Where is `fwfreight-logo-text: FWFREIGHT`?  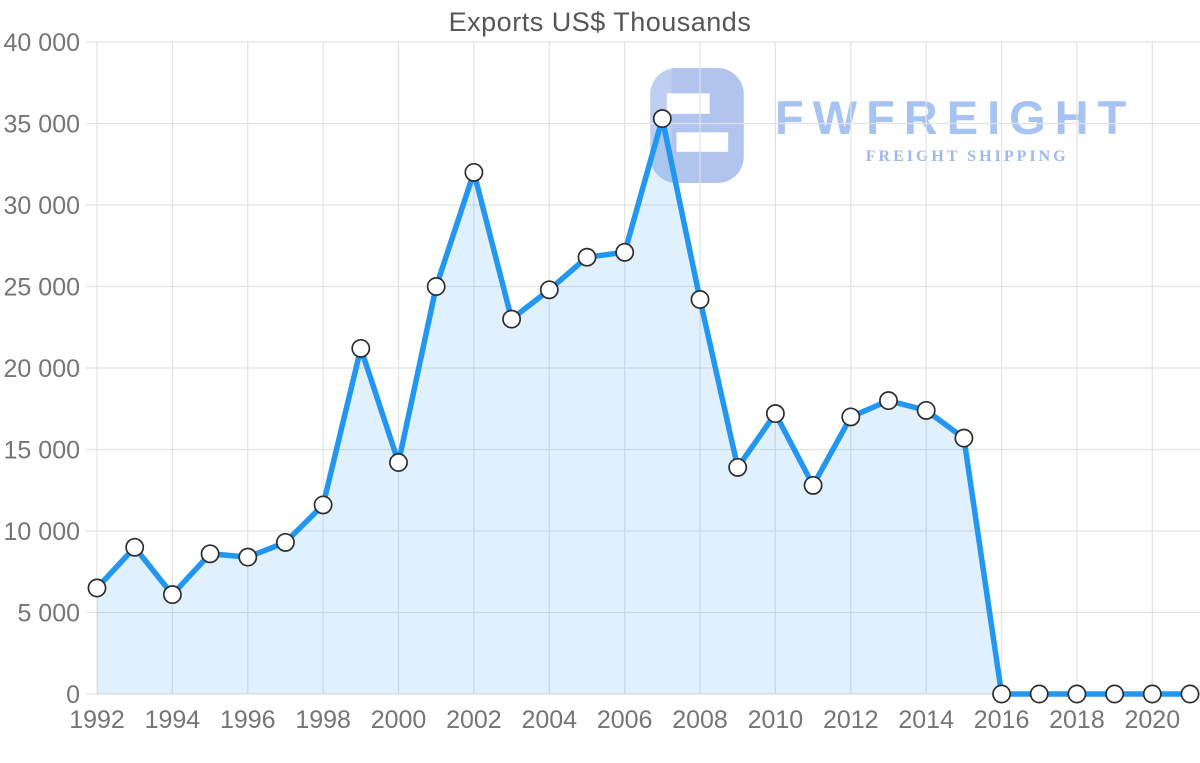 fwfreight-logo-text: FWFREIGHT is located at coordinates (955, 117).